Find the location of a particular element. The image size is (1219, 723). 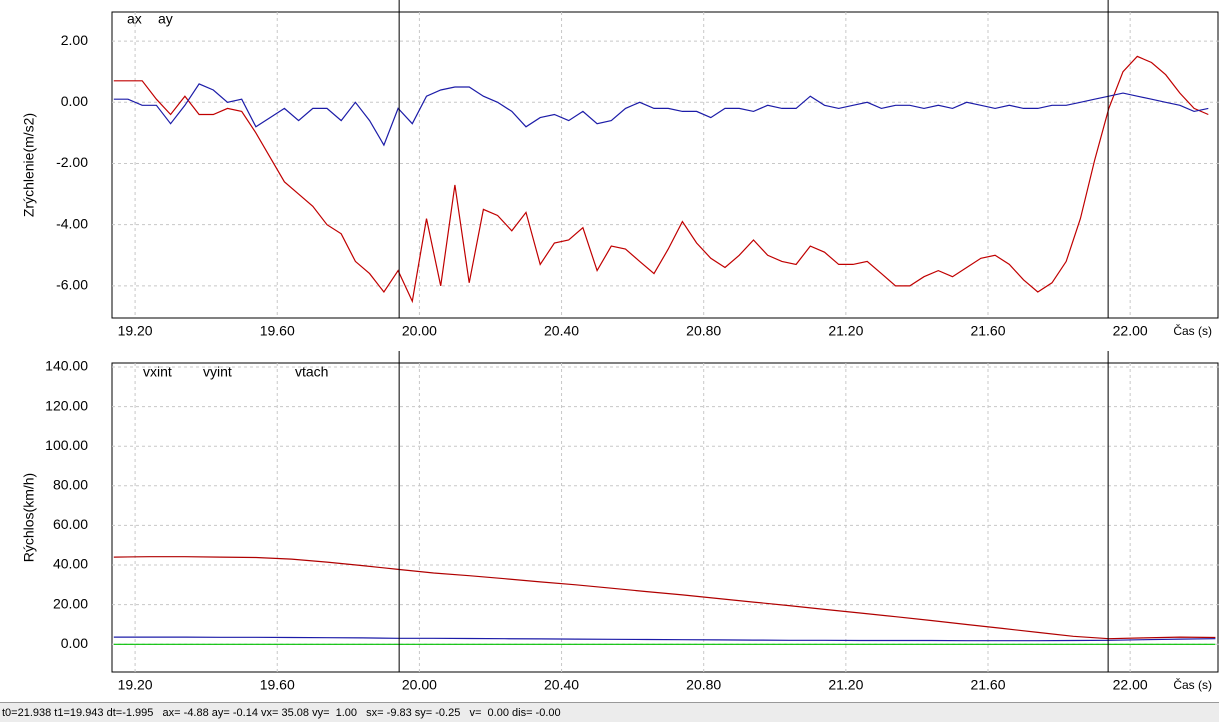

y-tick-label: 60.00 is located at coordinates (70, 524).